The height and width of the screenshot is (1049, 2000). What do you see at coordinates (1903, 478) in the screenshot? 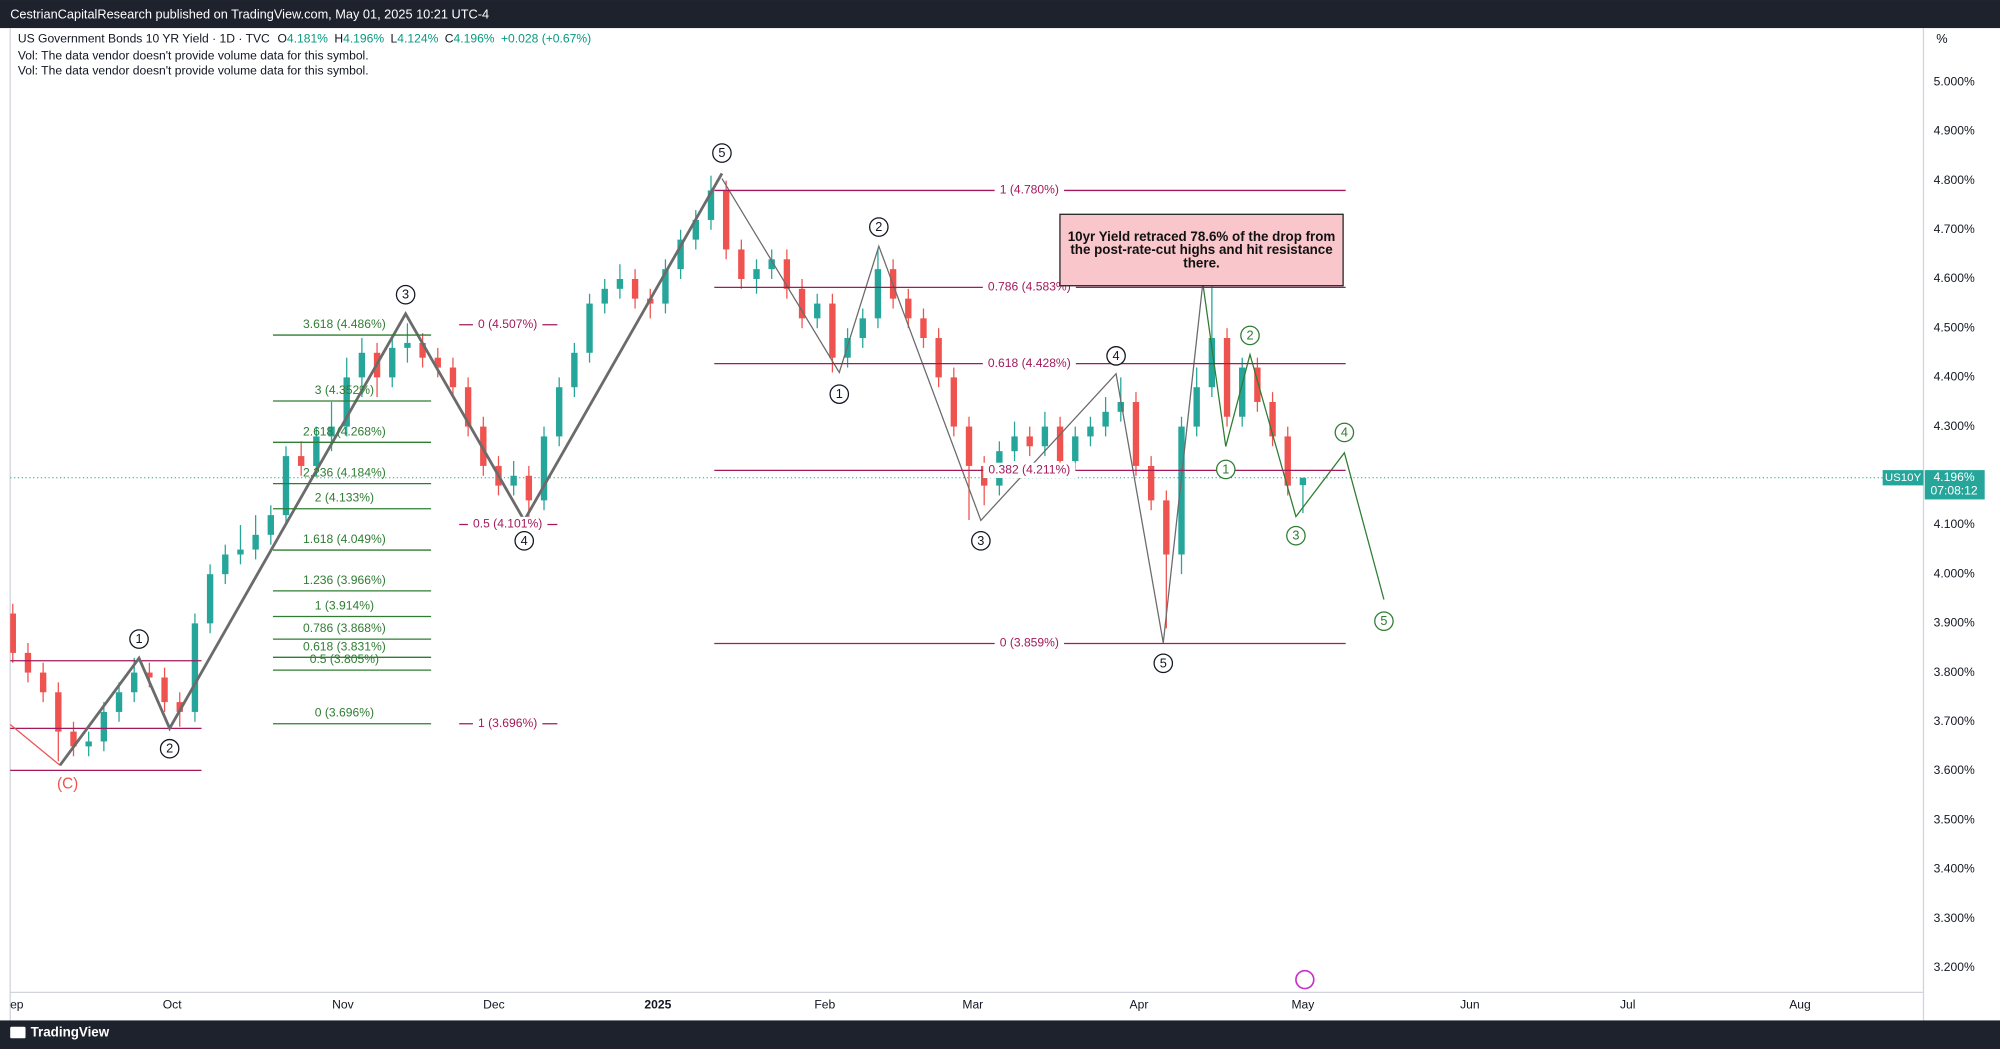
I see `symbol-tag-text: US10Y` at bounding box center [1903, 478].